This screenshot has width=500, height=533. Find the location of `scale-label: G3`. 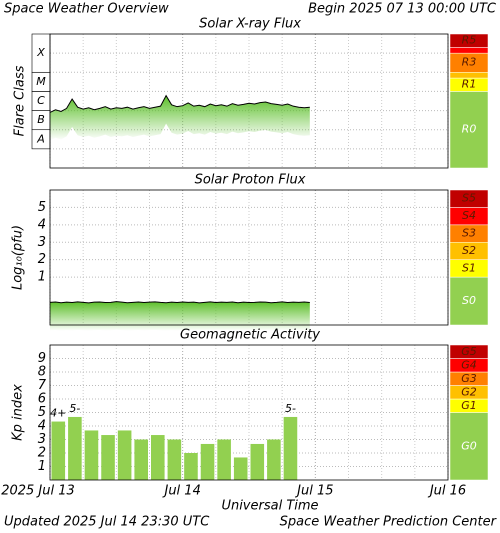

scale-label: G3 is located at coordinates (469, 378).